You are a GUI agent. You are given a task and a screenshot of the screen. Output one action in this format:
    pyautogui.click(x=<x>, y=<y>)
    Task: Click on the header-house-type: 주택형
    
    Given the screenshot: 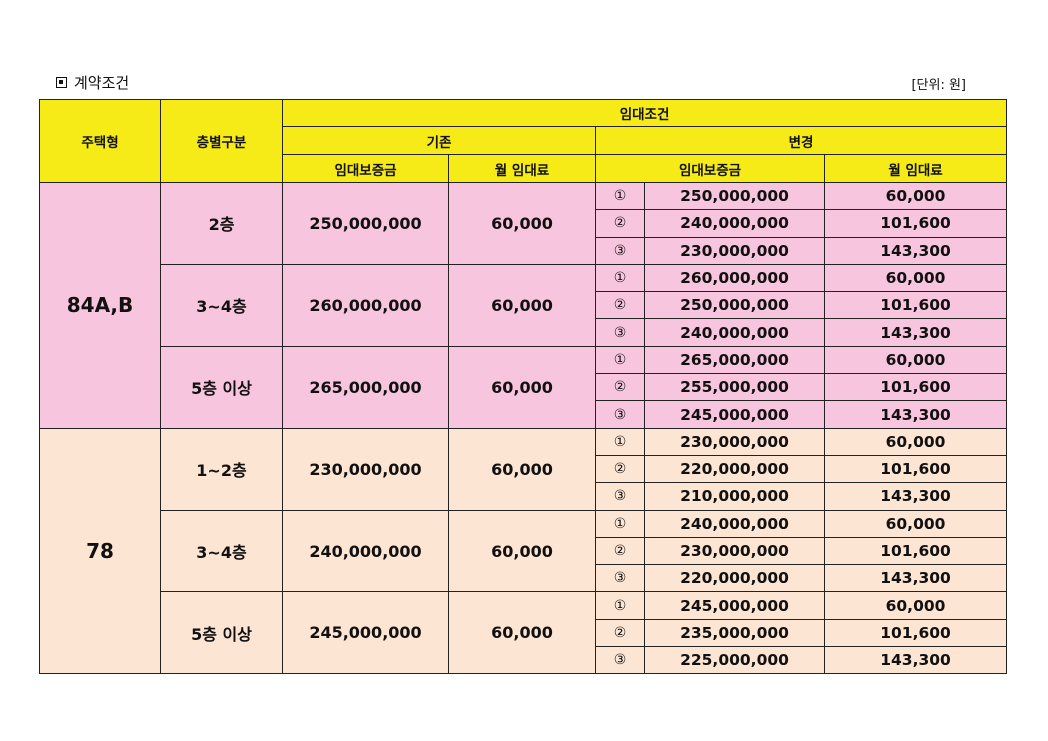 What is the action you would take?
    pyautogui.click(x=100, y=141)
    